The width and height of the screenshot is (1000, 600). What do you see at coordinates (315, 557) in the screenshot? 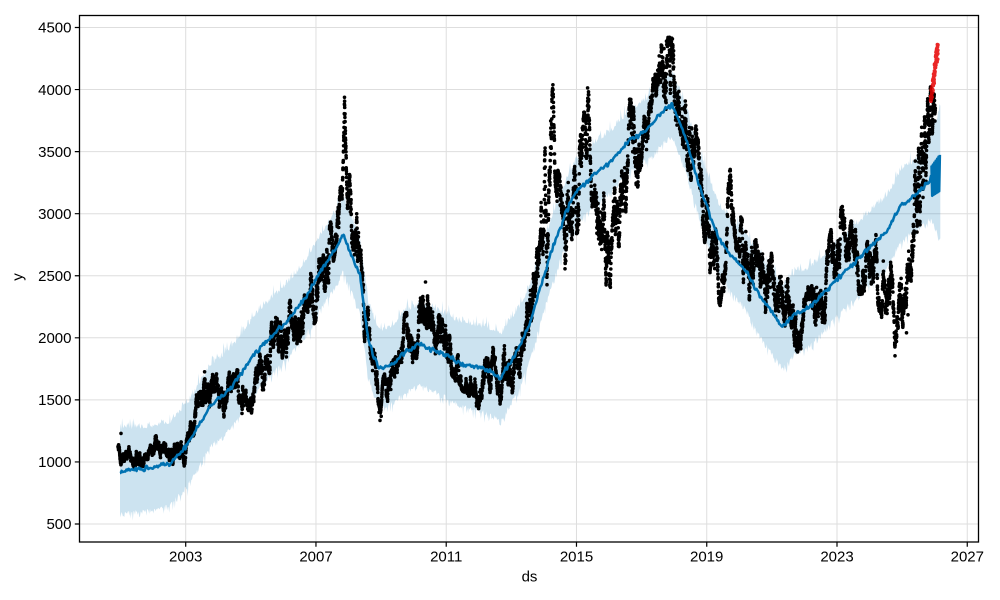
I see `svg-text: 2007` at bounding box center [315, 557].